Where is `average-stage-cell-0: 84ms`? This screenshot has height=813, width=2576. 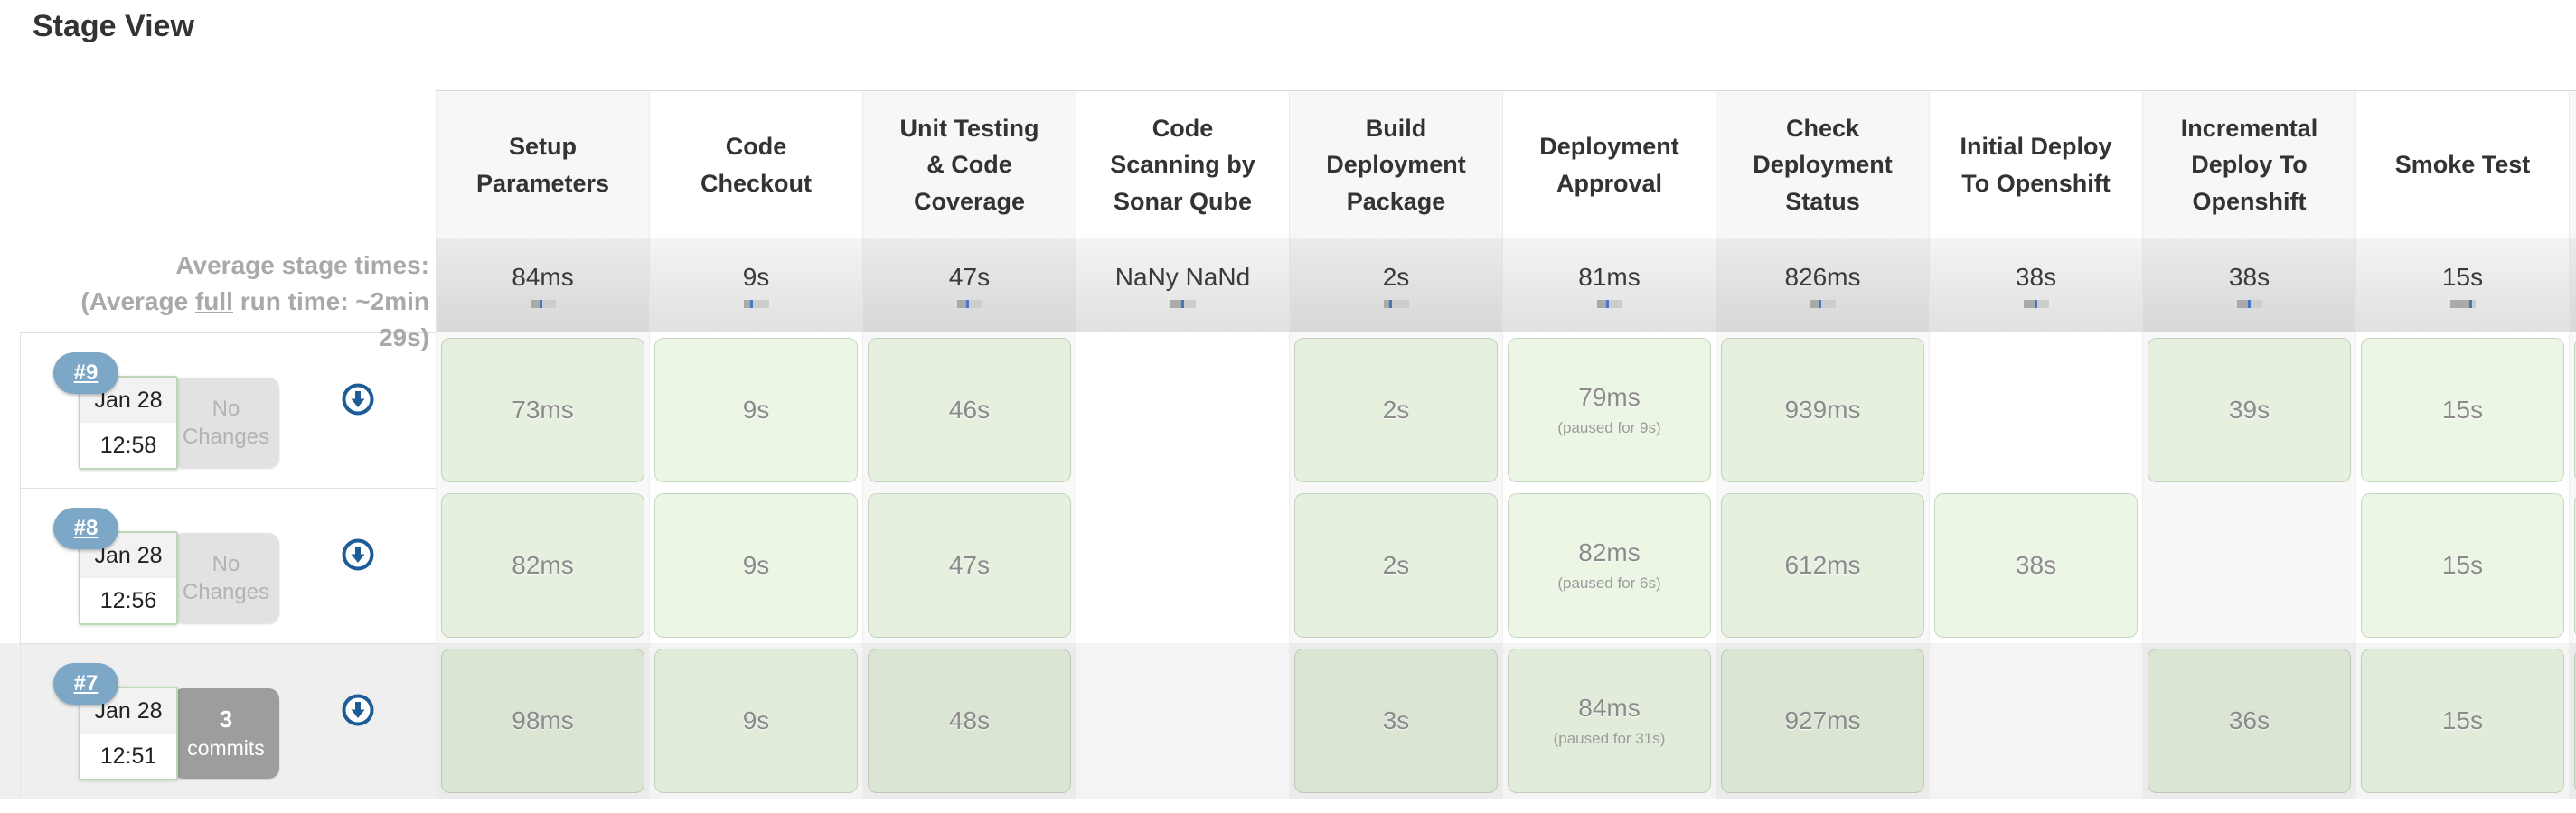 average-stage-cell-0: 84ms is located at coordinates (542, 285).